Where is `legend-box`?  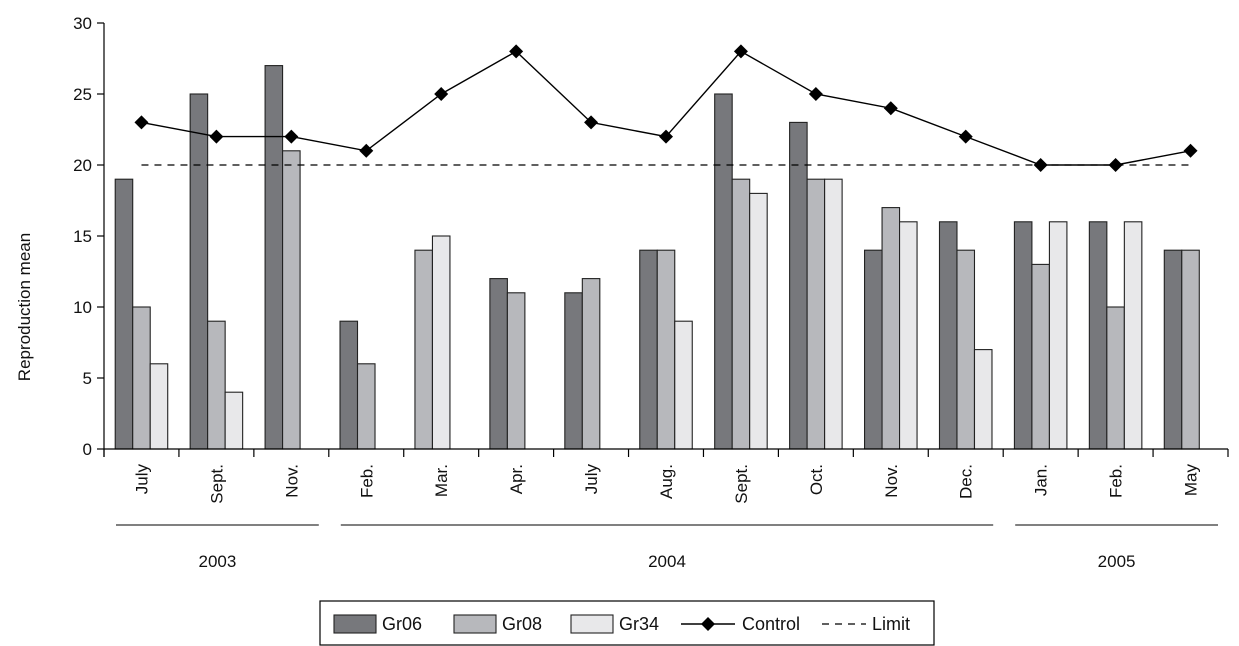
legend-box is located at coordinates (627, 623).